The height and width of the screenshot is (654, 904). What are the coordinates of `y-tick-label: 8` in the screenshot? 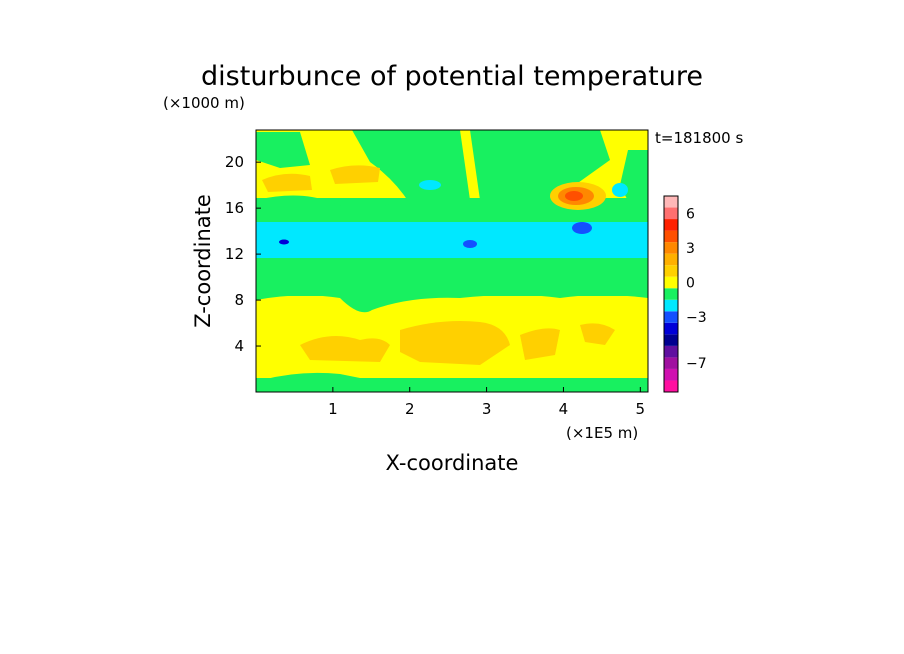 It's located at (239, 300).